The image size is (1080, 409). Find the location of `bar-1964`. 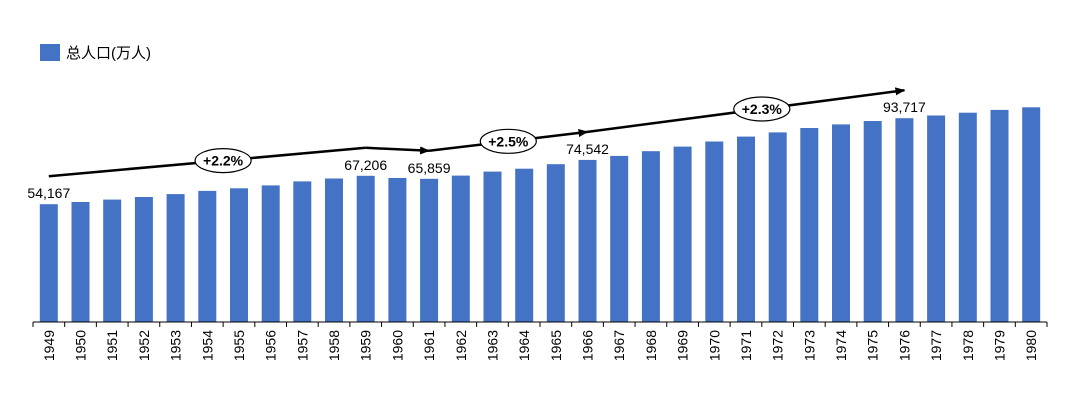

bar-1964 is located at coordinates (524, 245).